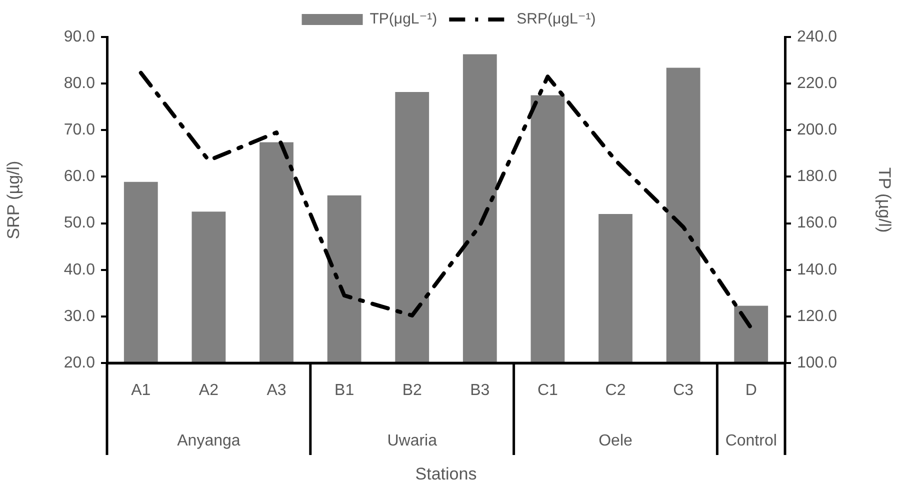 The image size is (898, 489). I want to click on x-tick-label: A1, so click(141, 391).